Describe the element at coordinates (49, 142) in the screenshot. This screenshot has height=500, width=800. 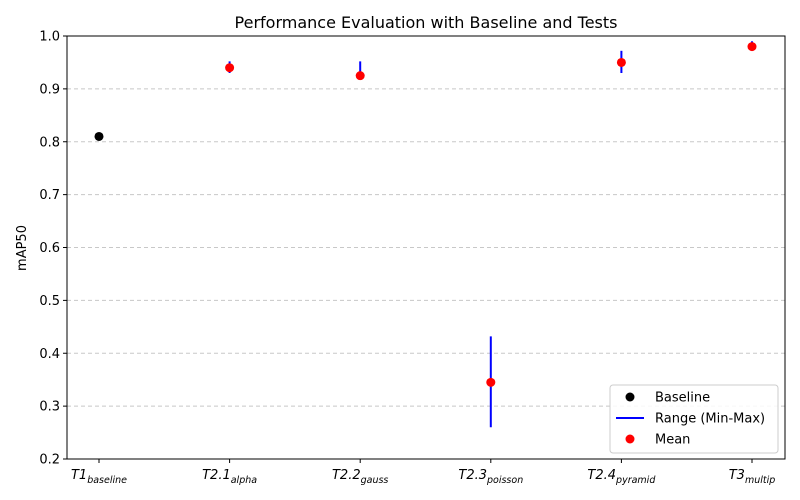
I see `y-tick-label: 0.8` at that location.